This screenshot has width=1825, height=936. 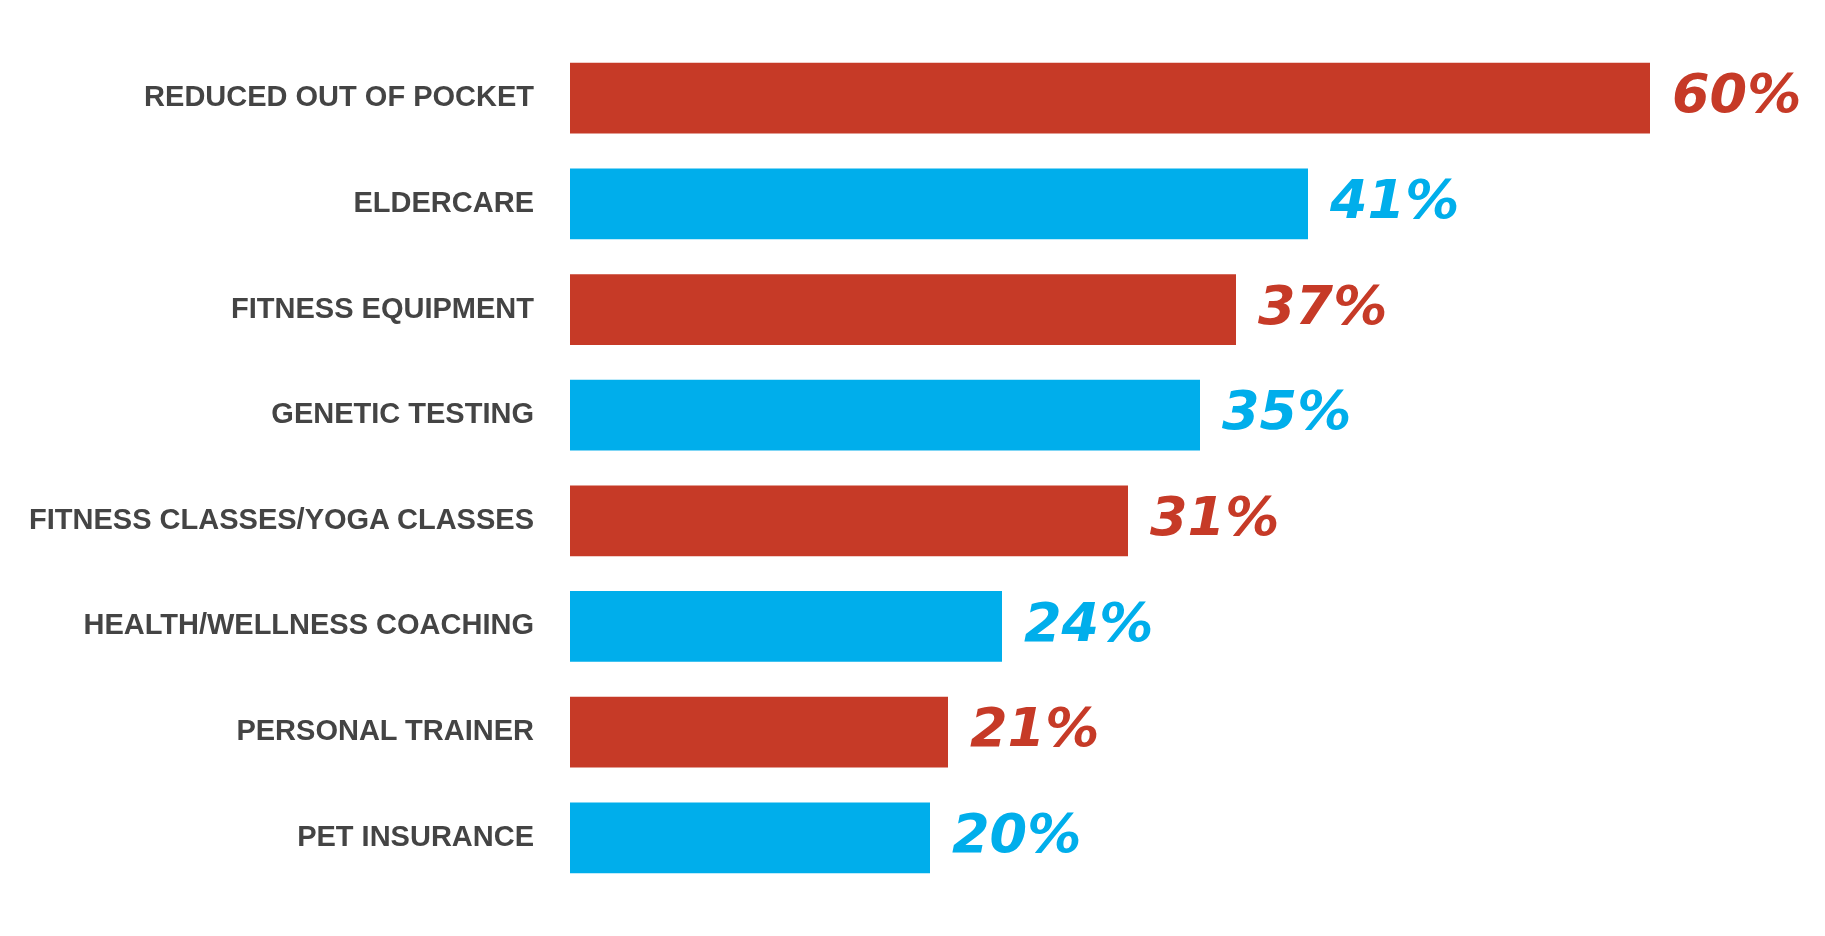 What do you see at coordinates (1394, 199) in the screenshot?
I see `data-label: 41%` at bounding box center [1394, 199].